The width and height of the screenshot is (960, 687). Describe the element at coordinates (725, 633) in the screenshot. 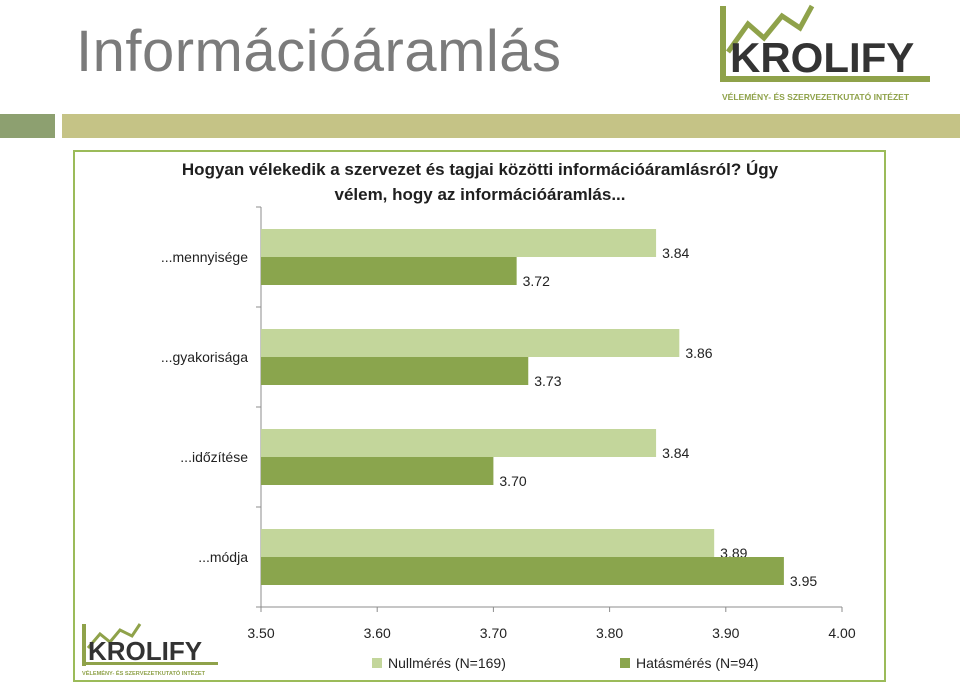

I see `x-tick-label: 3.90` at that location.